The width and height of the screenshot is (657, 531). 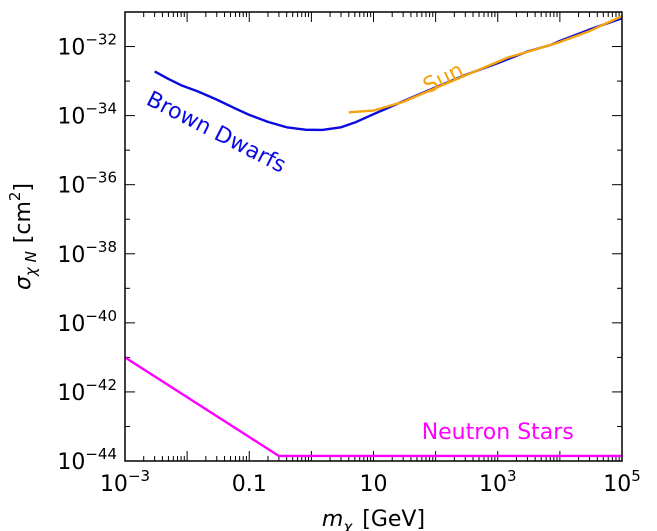 I want to click on y-tick-label: 10−36, so click(x=87, y=184).